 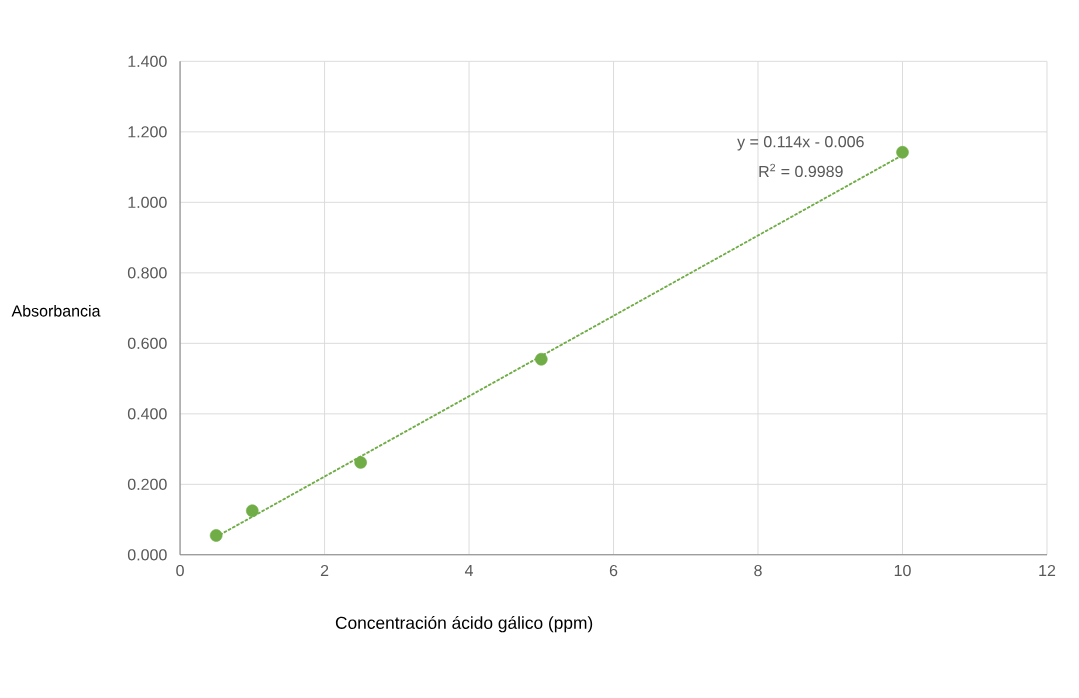 What do you see at coordinates (613, 571) in the screenshot?
I see `x-tick-label: 6` at bounding box center [613, 571].